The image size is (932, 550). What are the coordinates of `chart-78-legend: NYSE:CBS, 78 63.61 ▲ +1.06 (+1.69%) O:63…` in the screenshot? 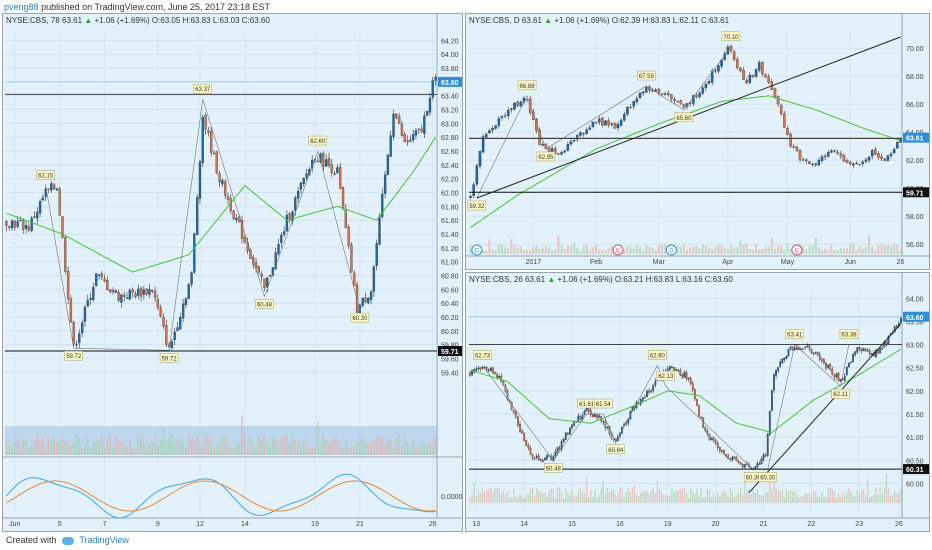 It's located at (138, 20).